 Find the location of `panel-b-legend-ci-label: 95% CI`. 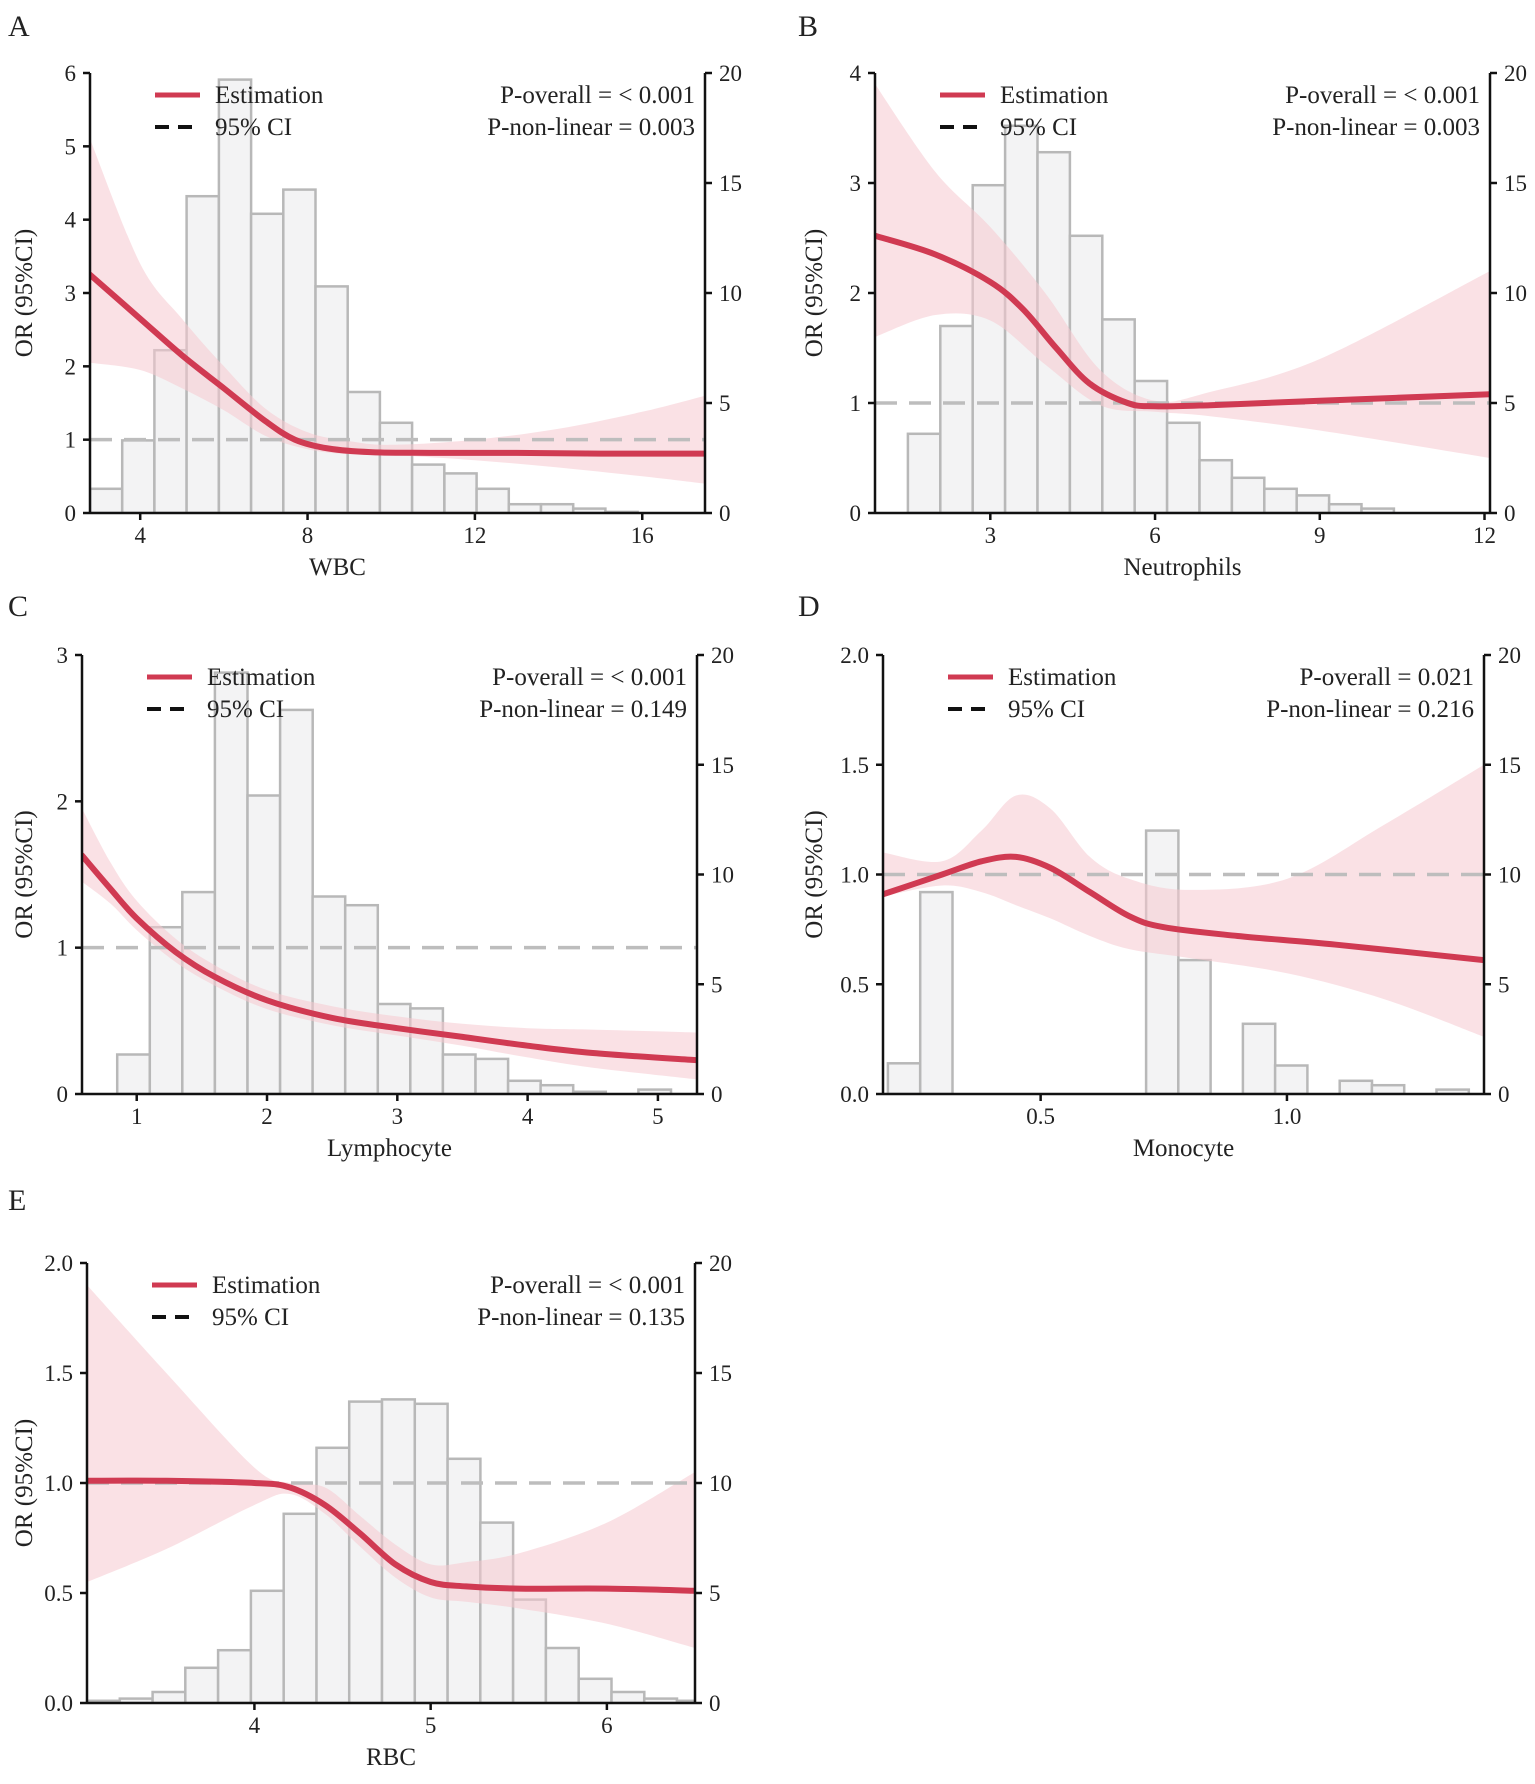

panel-b-legend-ci-label: 95% CI is located at coordinates (1038, 127).